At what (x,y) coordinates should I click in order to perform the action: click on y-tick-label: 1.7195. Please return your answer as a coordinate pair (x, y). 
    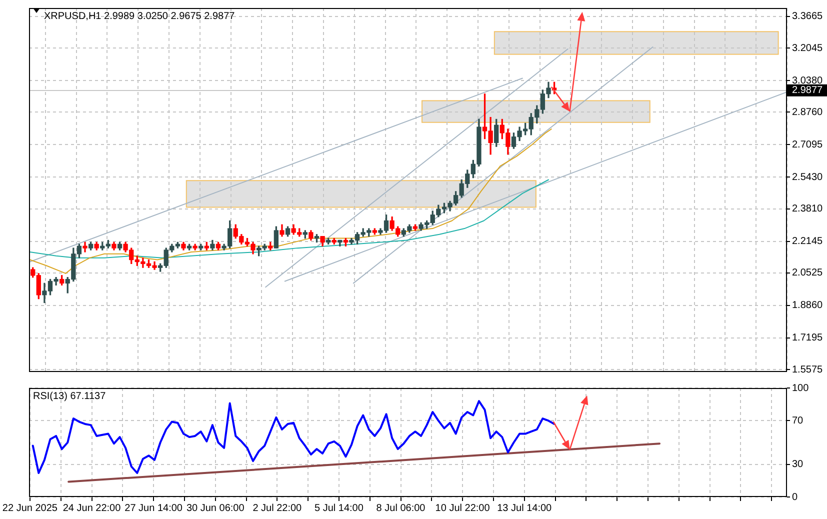
    Looking at the image, I should click on (808, 338).